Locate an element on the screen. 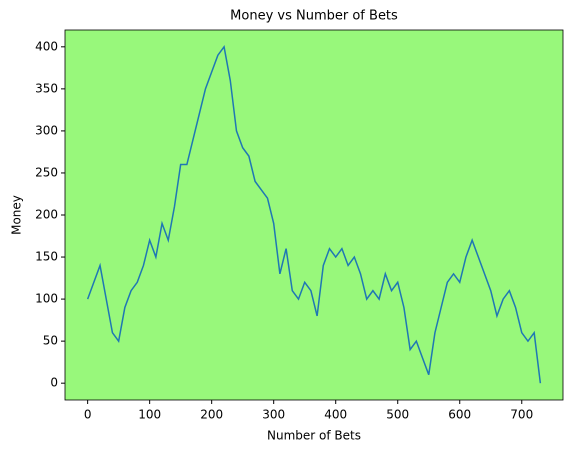  y-tick-label: 200 is located at coordinates (46, 215).